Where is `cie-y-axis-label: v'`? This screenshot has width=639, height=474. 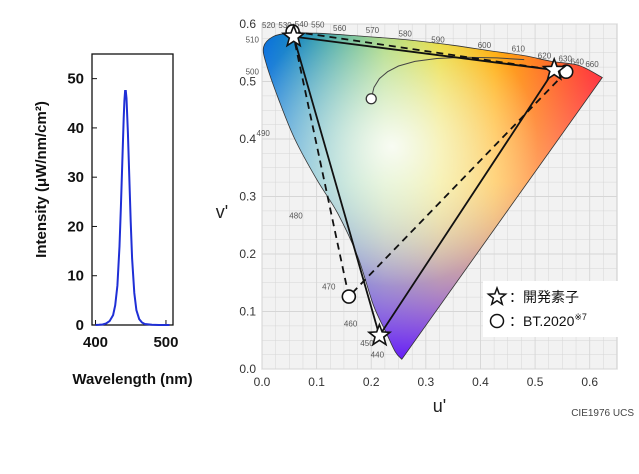
cie-y-axis-label: v' is located at coordinates (222, 212).